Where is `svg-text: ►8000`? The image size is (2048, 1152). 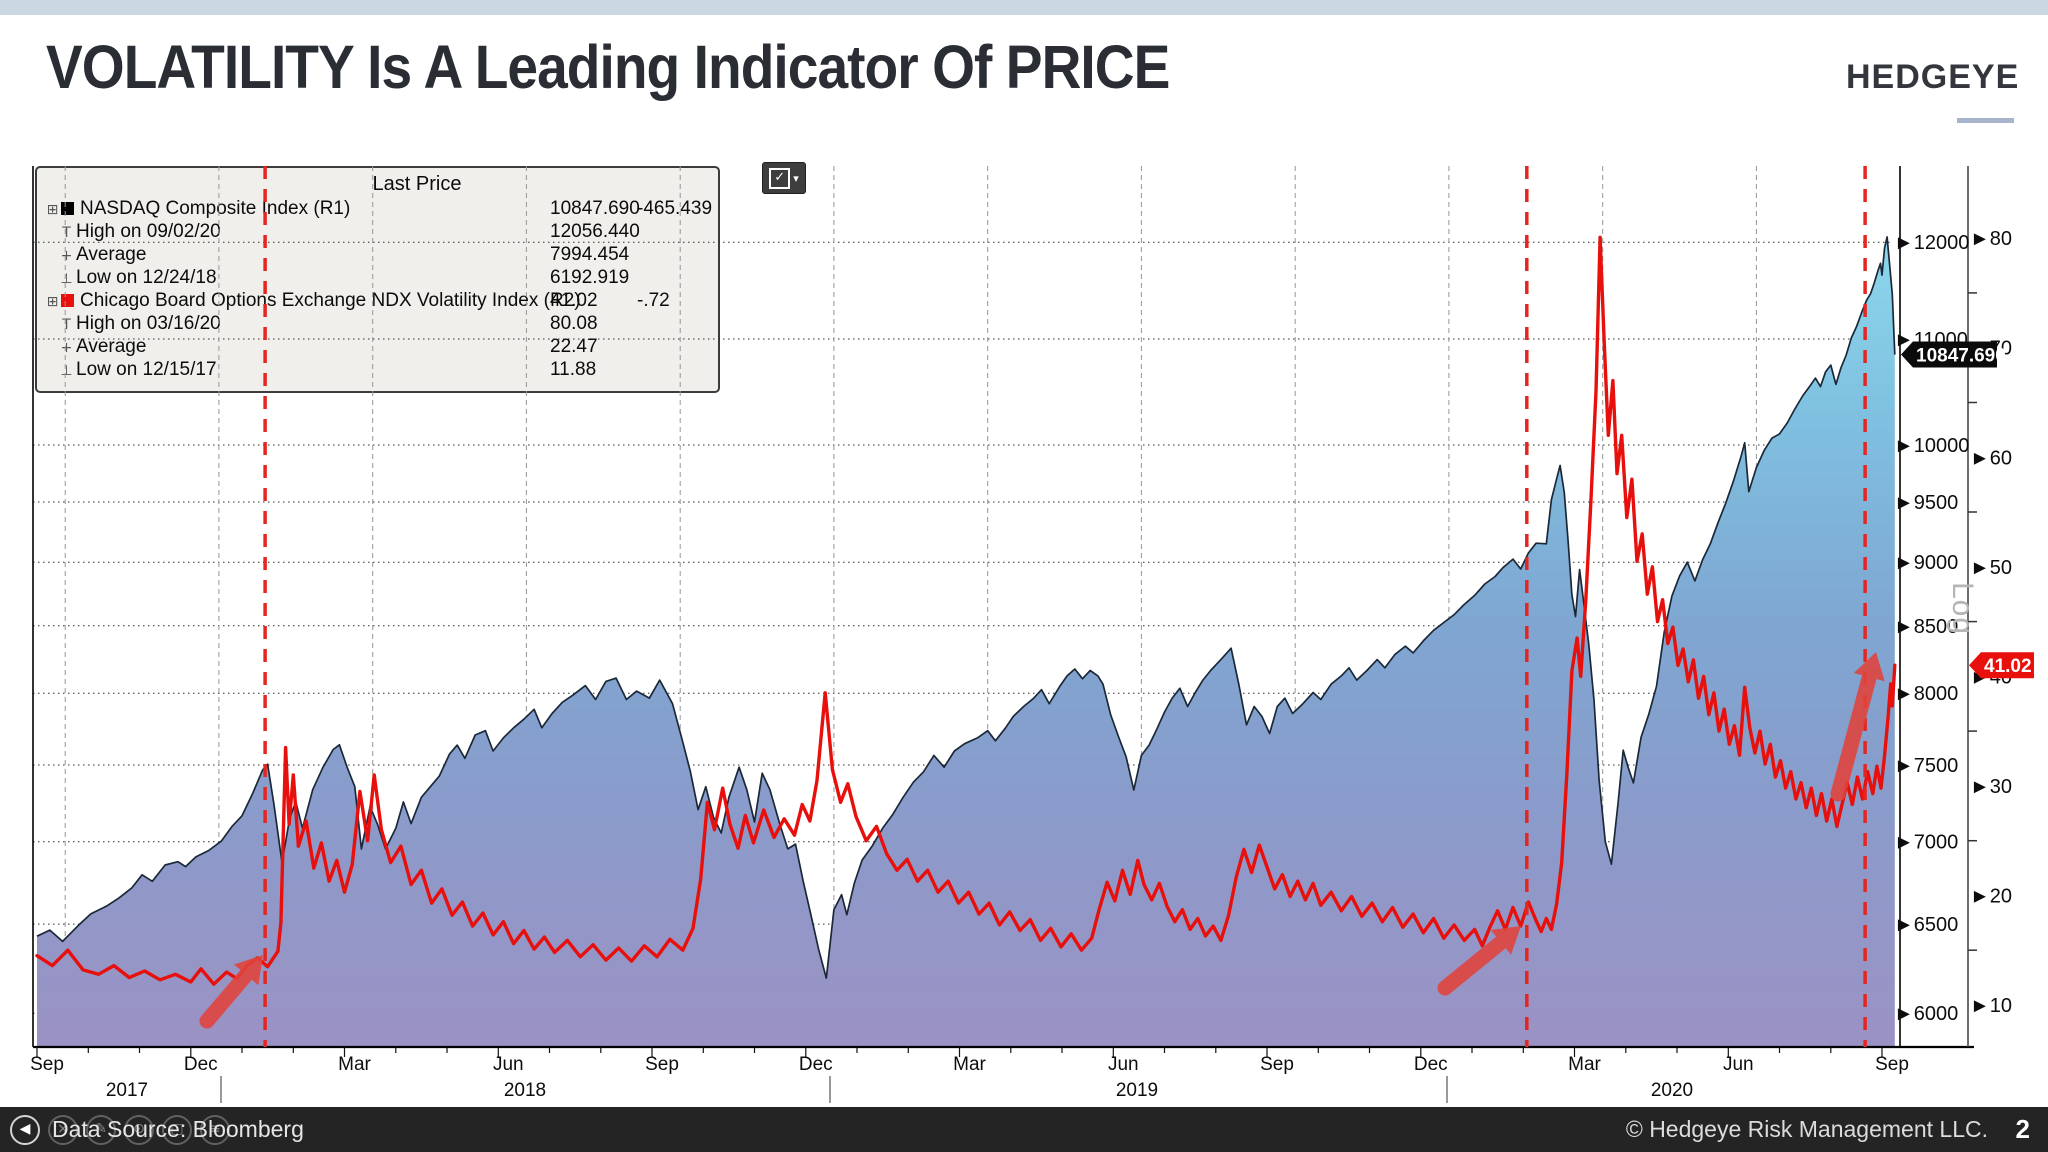 svg-text: ►8000 is located at coordinates (1926, 694).